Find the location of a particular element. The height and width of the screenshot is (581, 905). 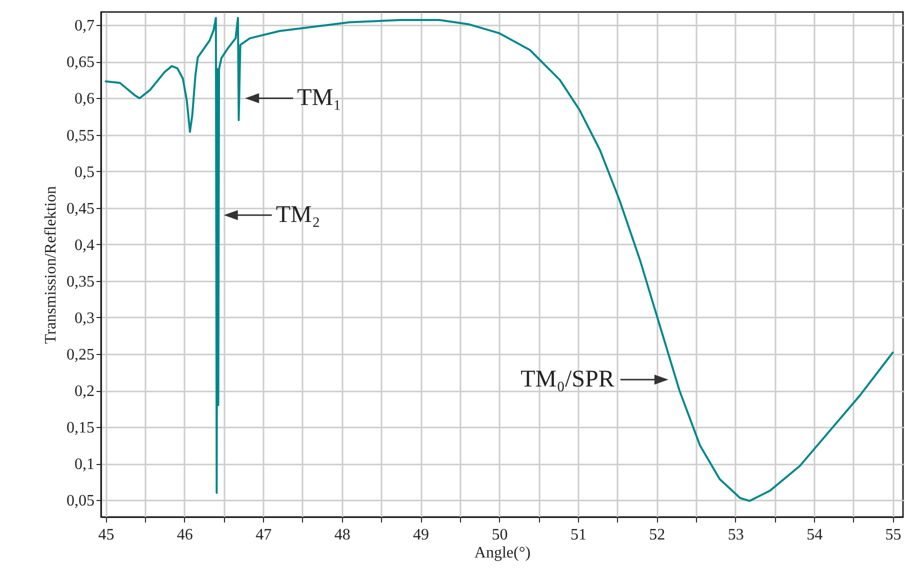

y-tick-label: 0,55 is located at coordinates (80, 135).